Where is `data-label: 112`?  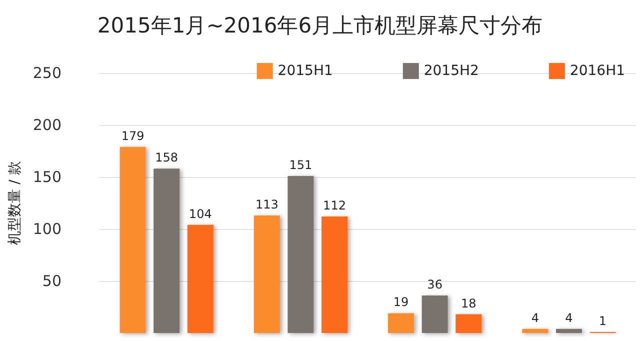 data-label: 112 is located at coordinates (334, 205).